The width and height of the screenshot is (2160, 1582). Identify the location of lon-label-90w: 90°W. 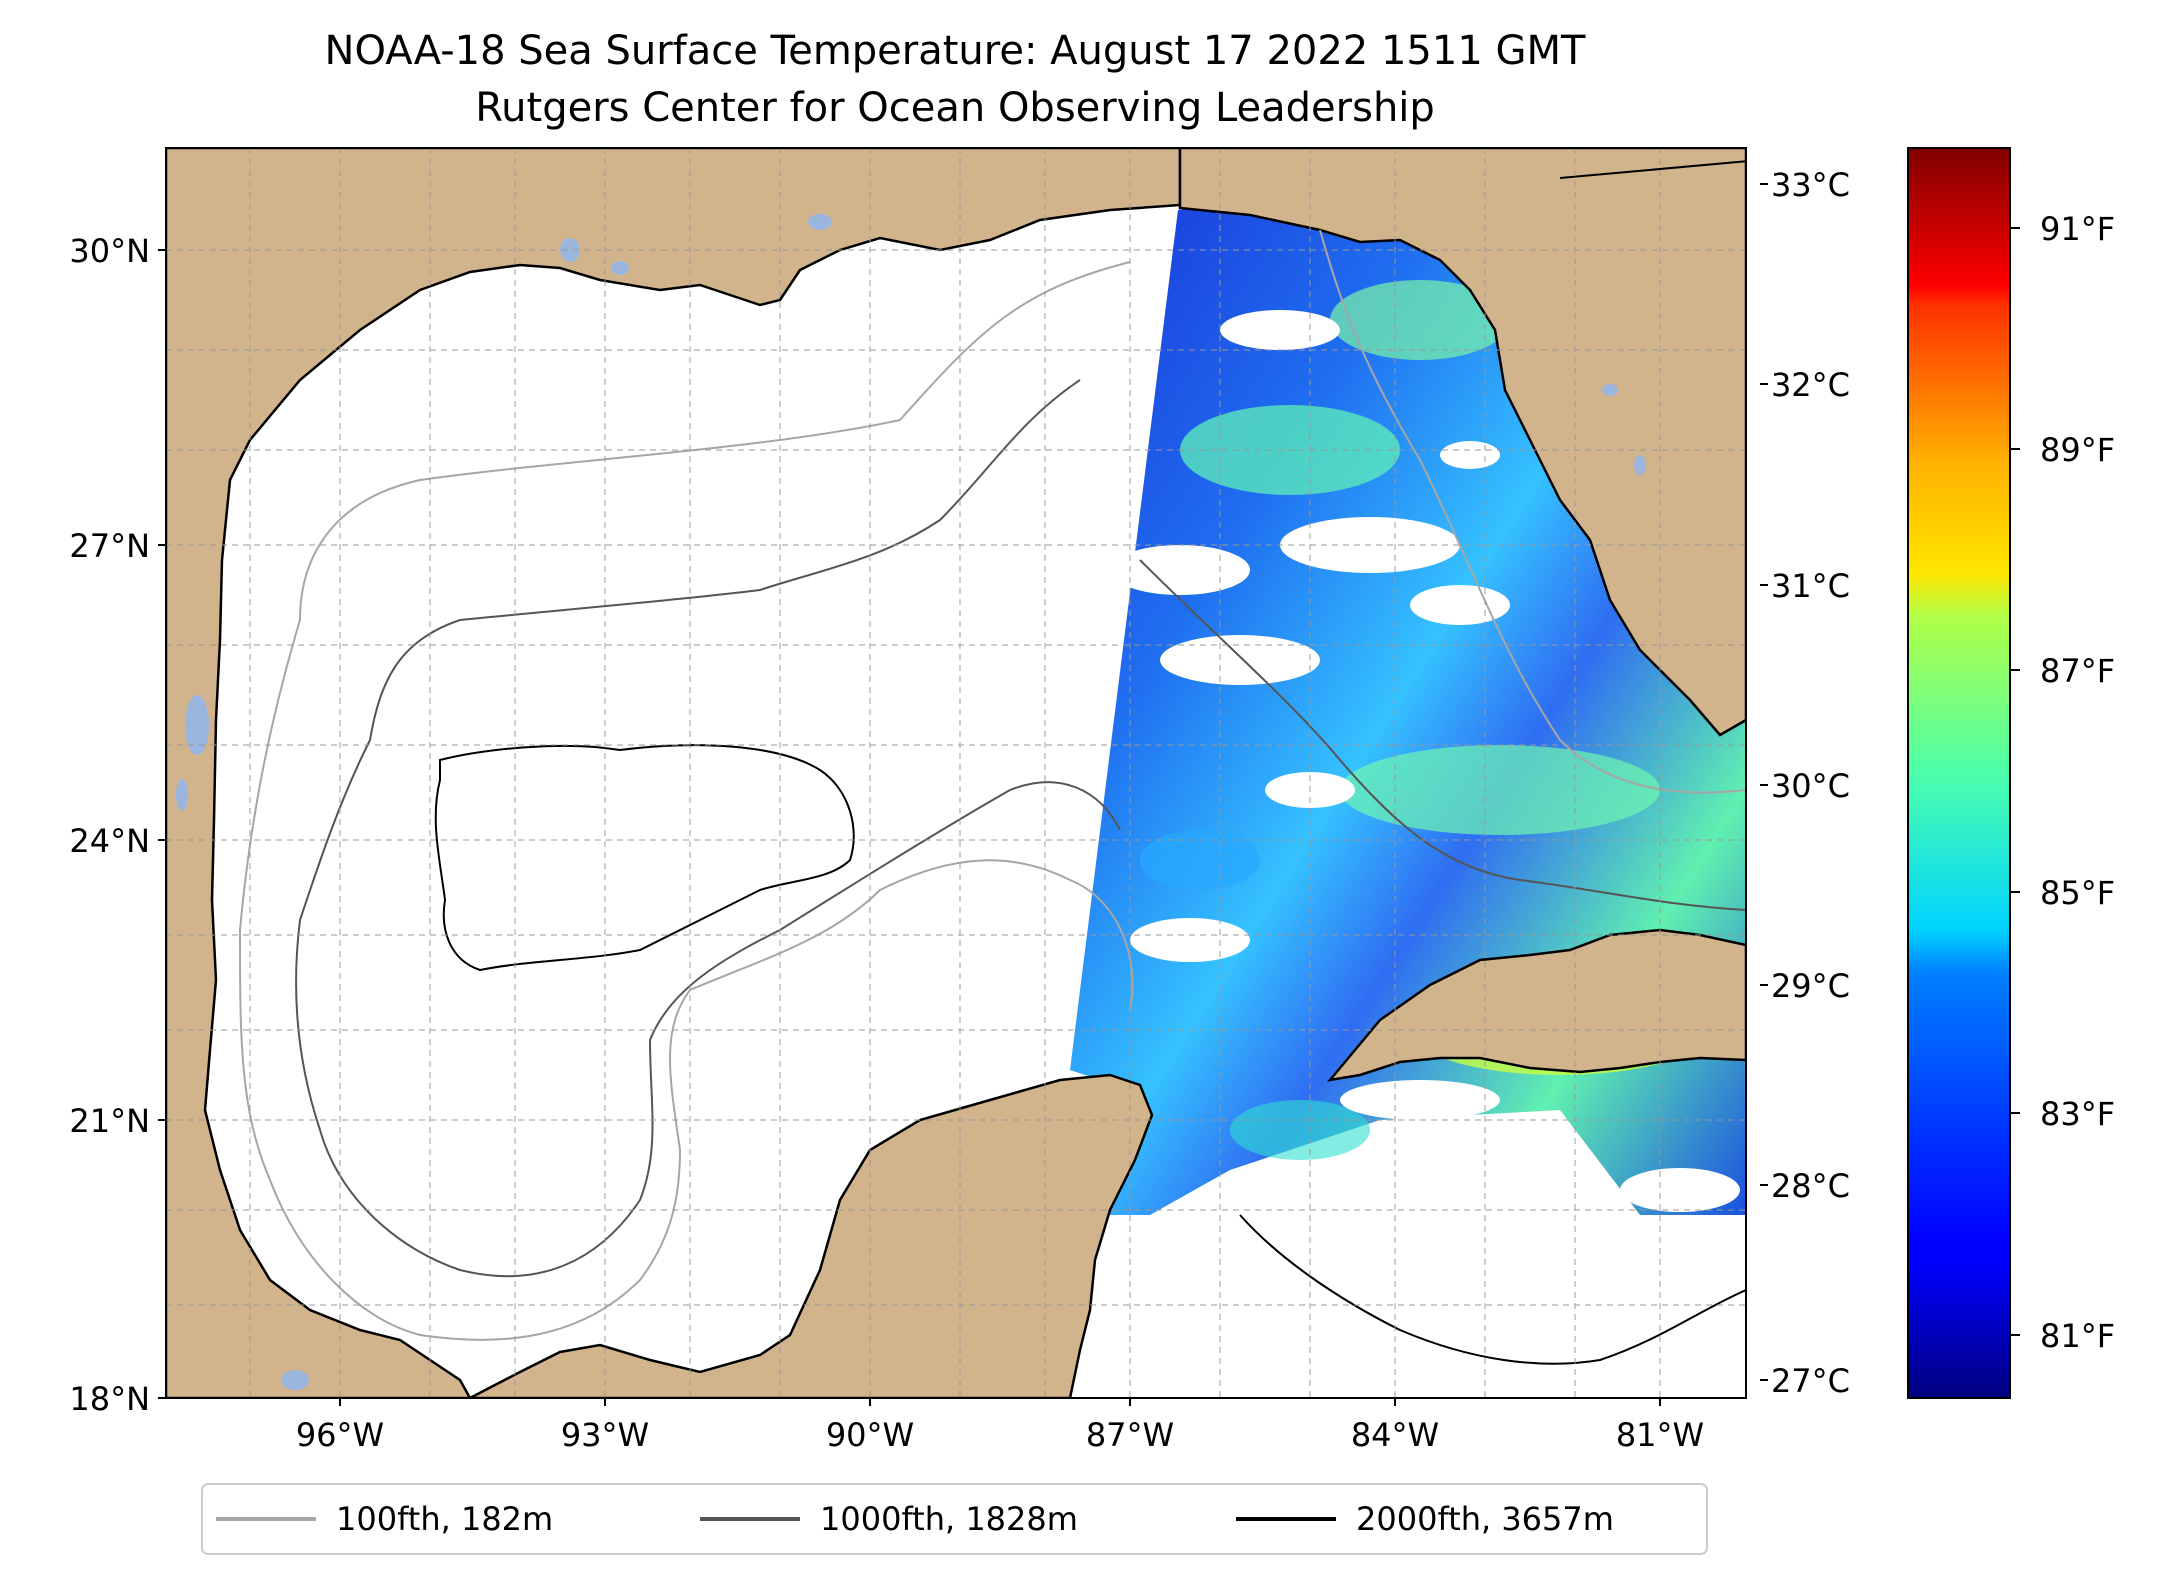
(870, 1435).